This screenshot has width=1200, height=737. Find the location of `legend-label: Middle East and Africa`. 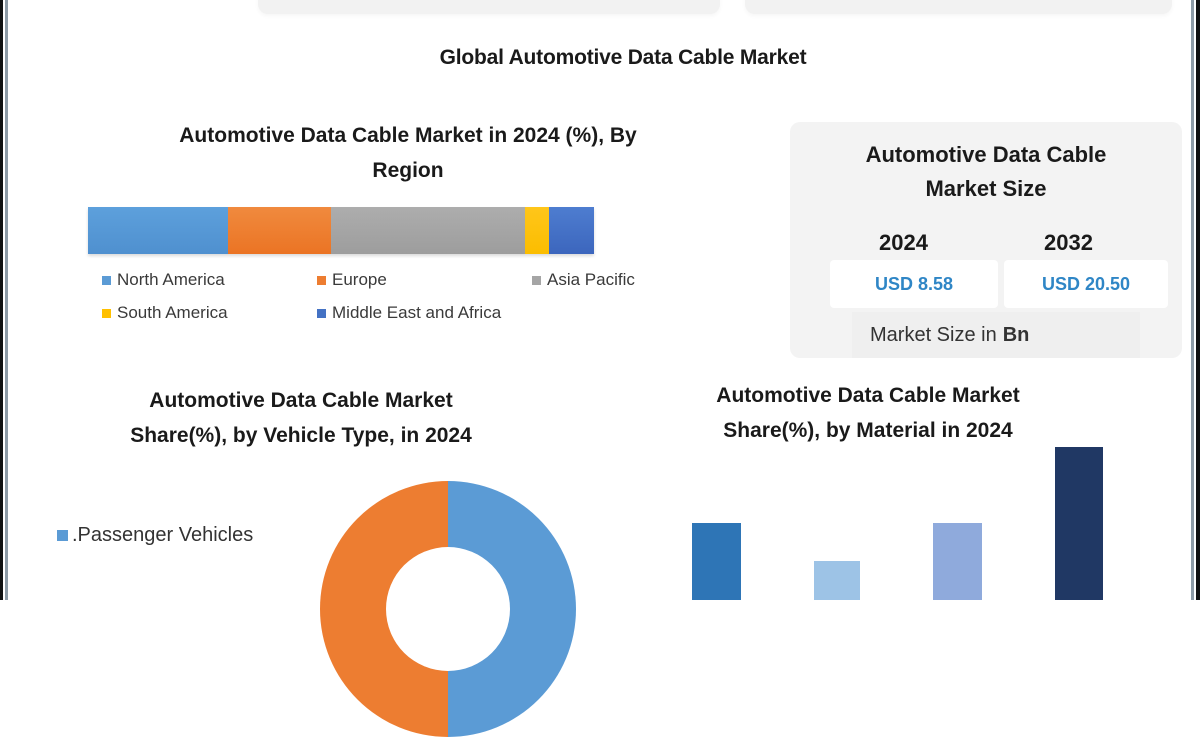

legend-label: Middle East and Africa is located at coordinates (417, 312).